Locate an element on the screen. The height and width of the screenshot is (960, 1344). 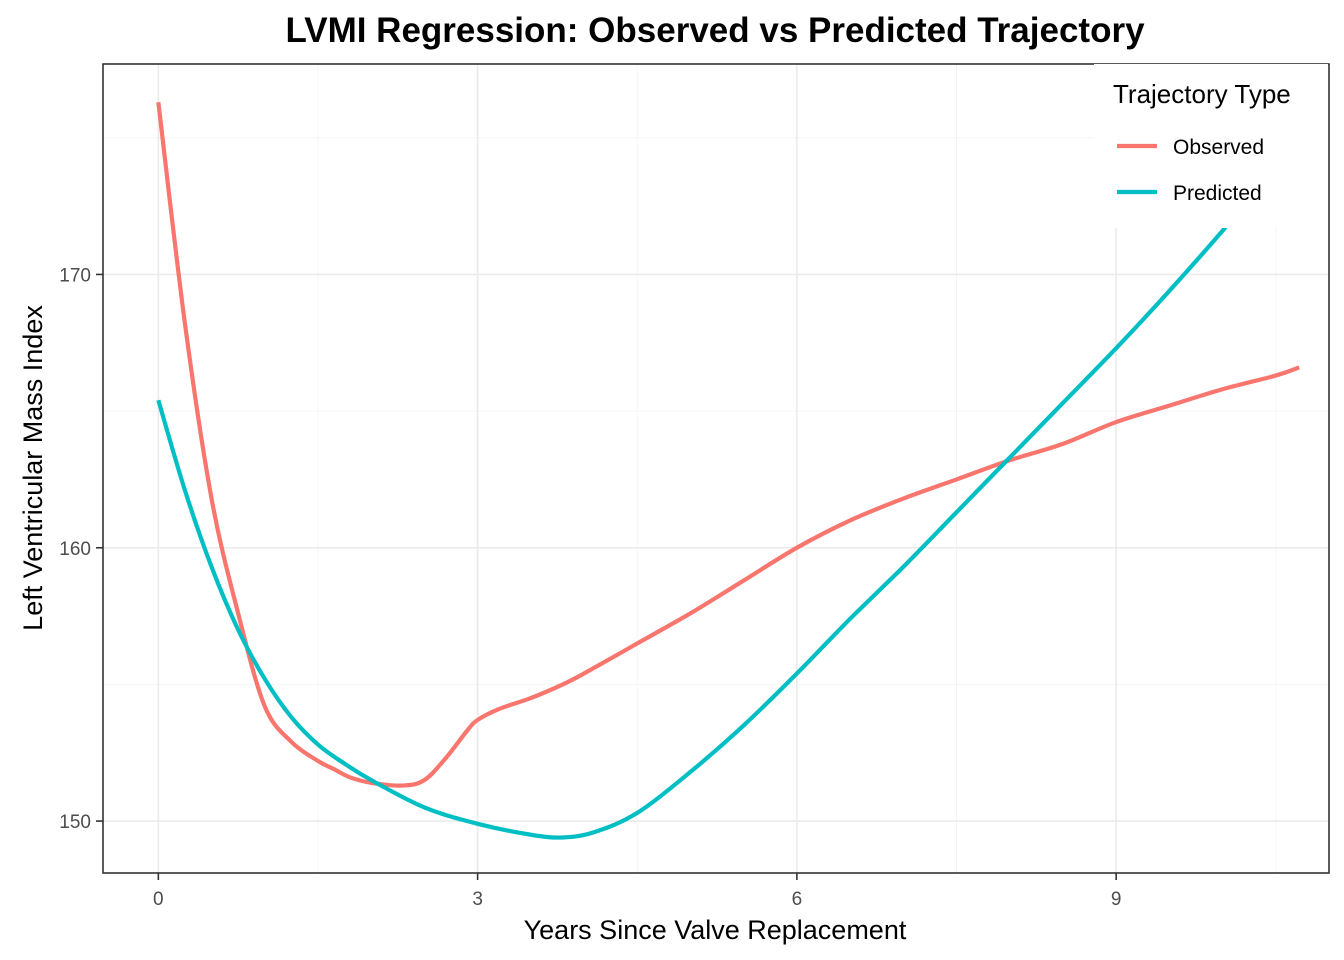
x-tick-label: 9 is located at coordinates (1116, 899).